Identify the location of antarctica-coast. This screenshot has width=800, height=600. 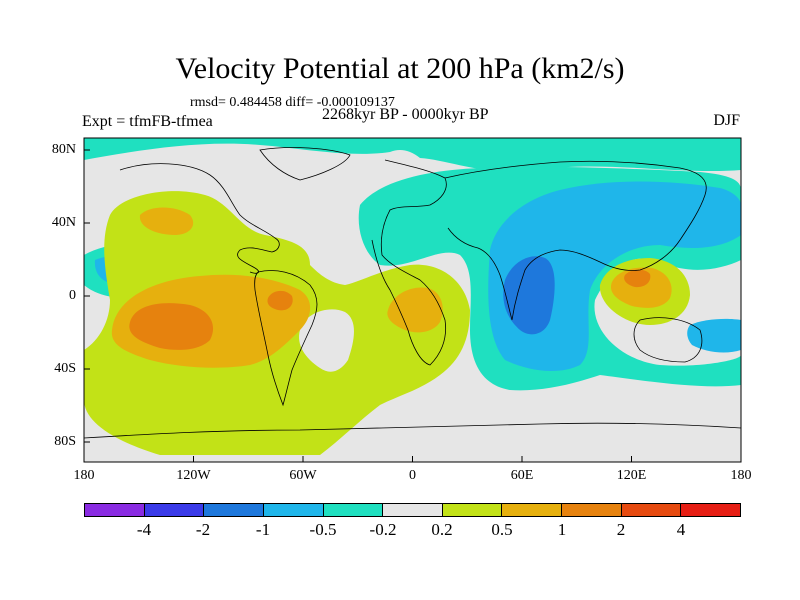
(412, 430).